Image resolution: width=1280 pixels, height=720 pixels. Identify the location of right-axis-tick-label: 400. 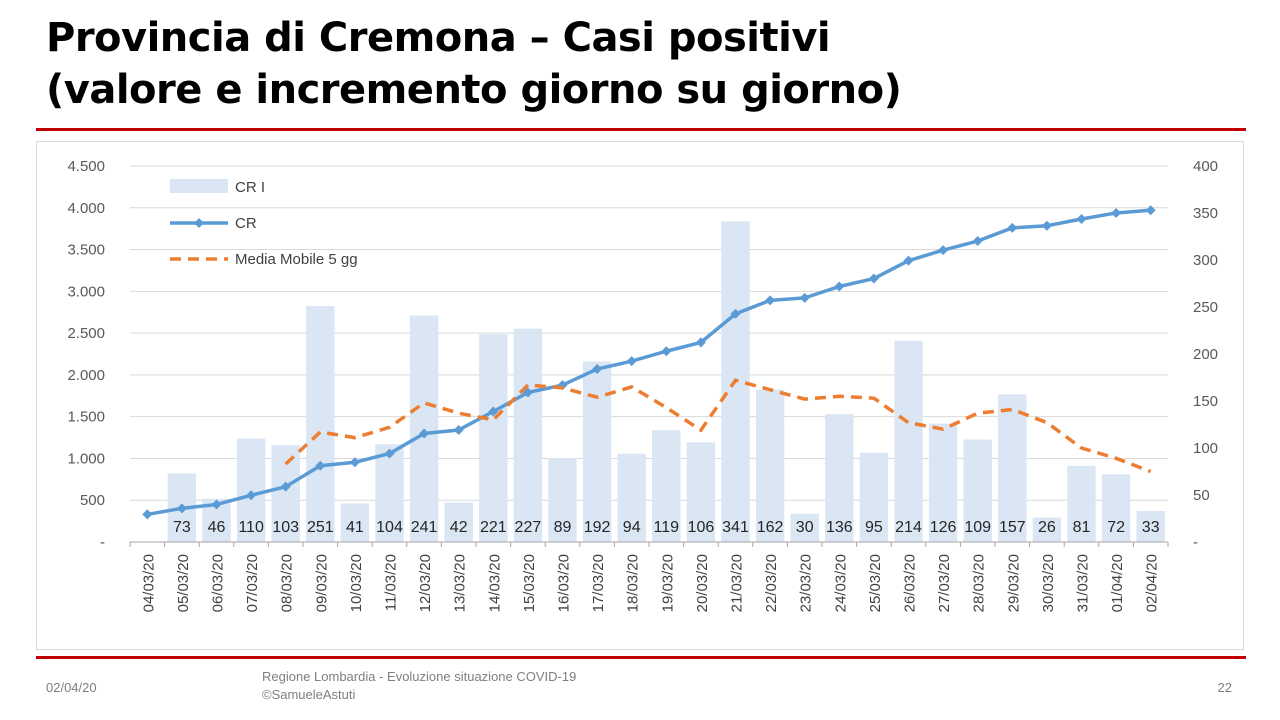
(1205, 166).